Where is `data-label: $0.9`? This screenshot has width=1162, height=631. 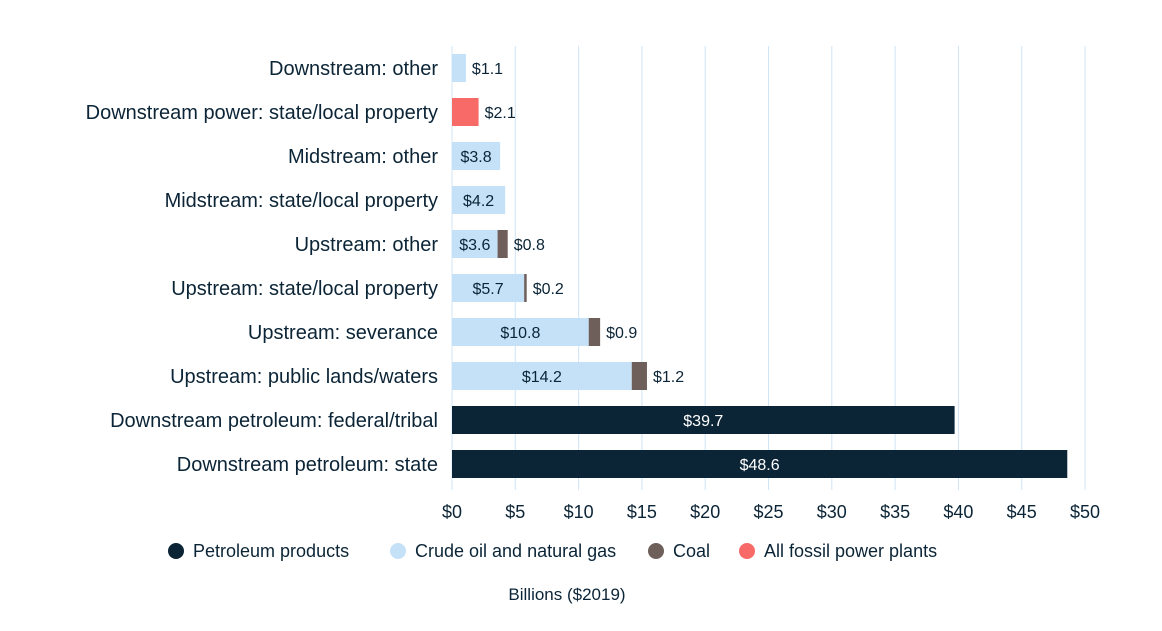 data-label: $0.9 is located at coordinates (621, 333).